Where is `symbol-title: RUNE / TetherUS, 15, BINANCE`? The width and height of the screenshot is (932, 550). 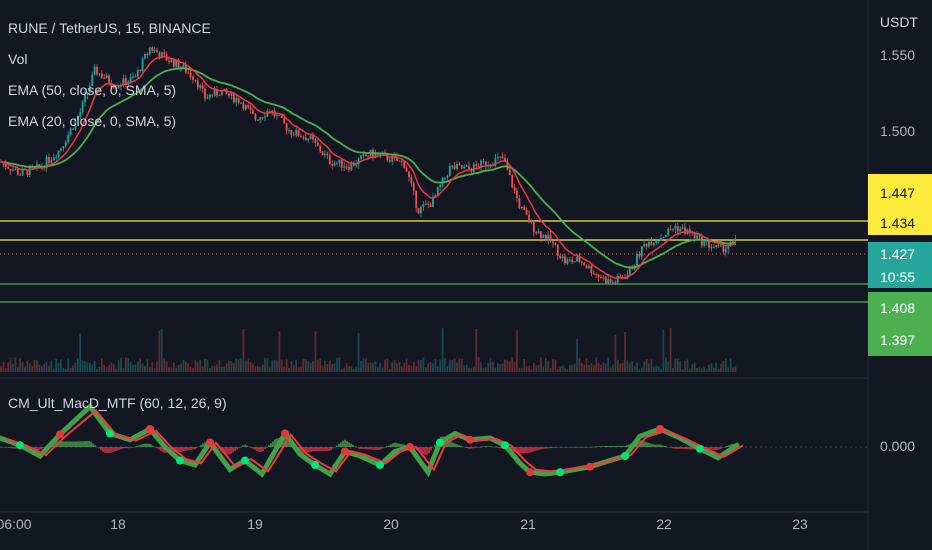
symbol-title: RUNE / TetherUS, 15, BINANCE is located at coordinates (109, 28).